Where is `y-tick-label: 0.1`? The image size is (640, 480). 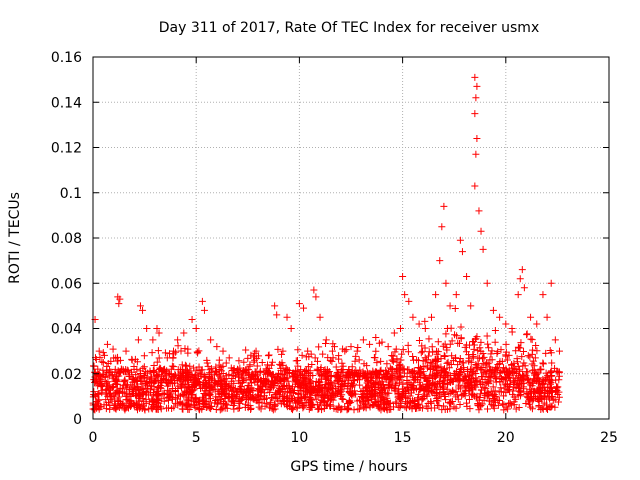
y-tick-label: 0.1 is located at coordinates (71, 194).